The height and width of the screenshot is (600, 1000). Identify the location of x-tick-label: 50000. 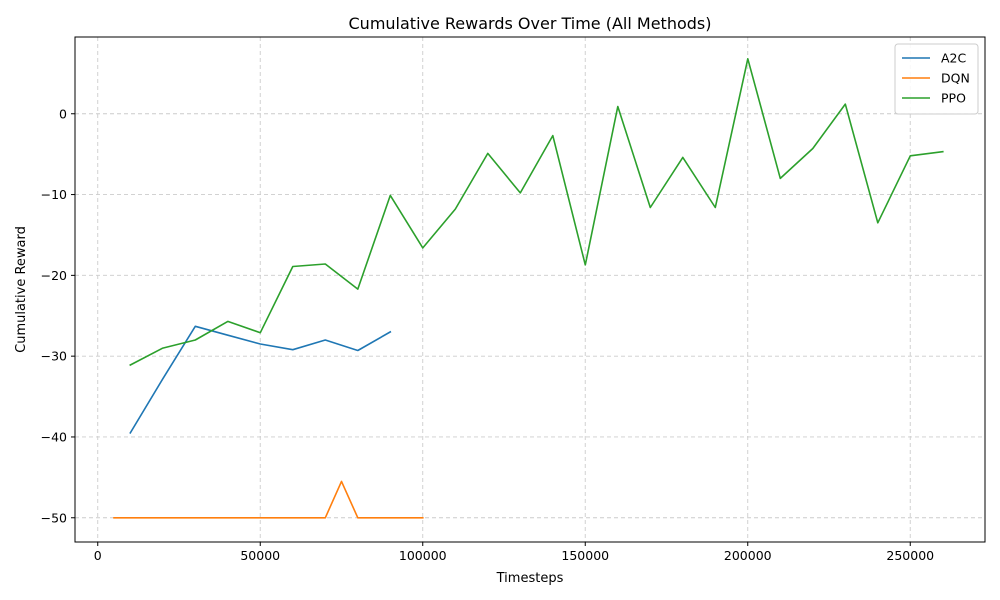
(260, 555).